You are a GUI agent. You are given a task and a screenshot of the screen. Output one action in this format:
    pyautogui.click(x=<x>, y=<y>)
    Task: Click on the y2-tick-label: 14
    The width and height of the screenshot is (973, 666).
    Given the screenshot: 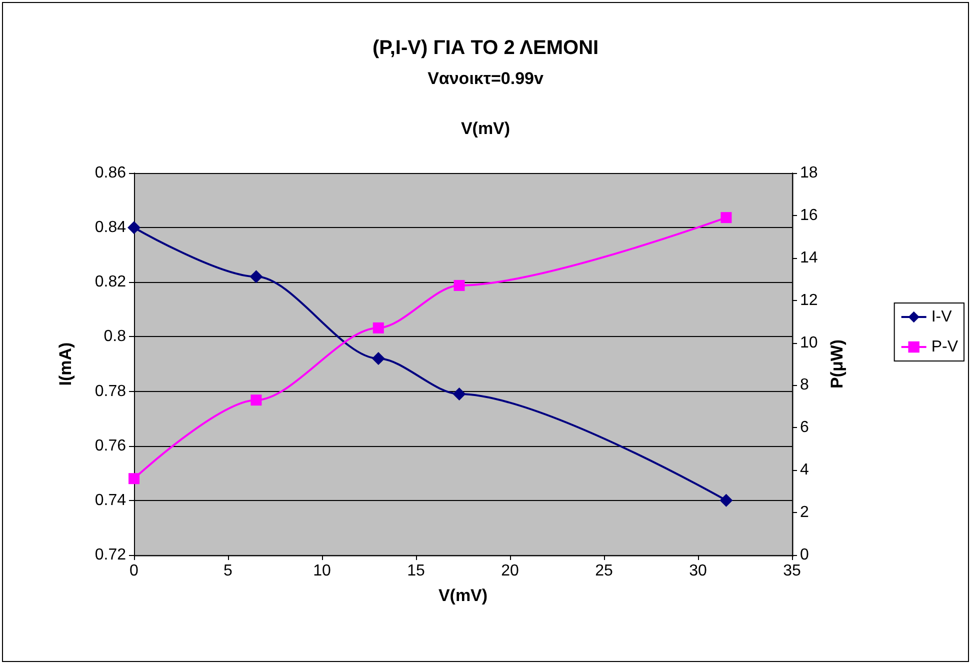 What is the action you would take?
    pyautogui.click(x=809, y=257)
    